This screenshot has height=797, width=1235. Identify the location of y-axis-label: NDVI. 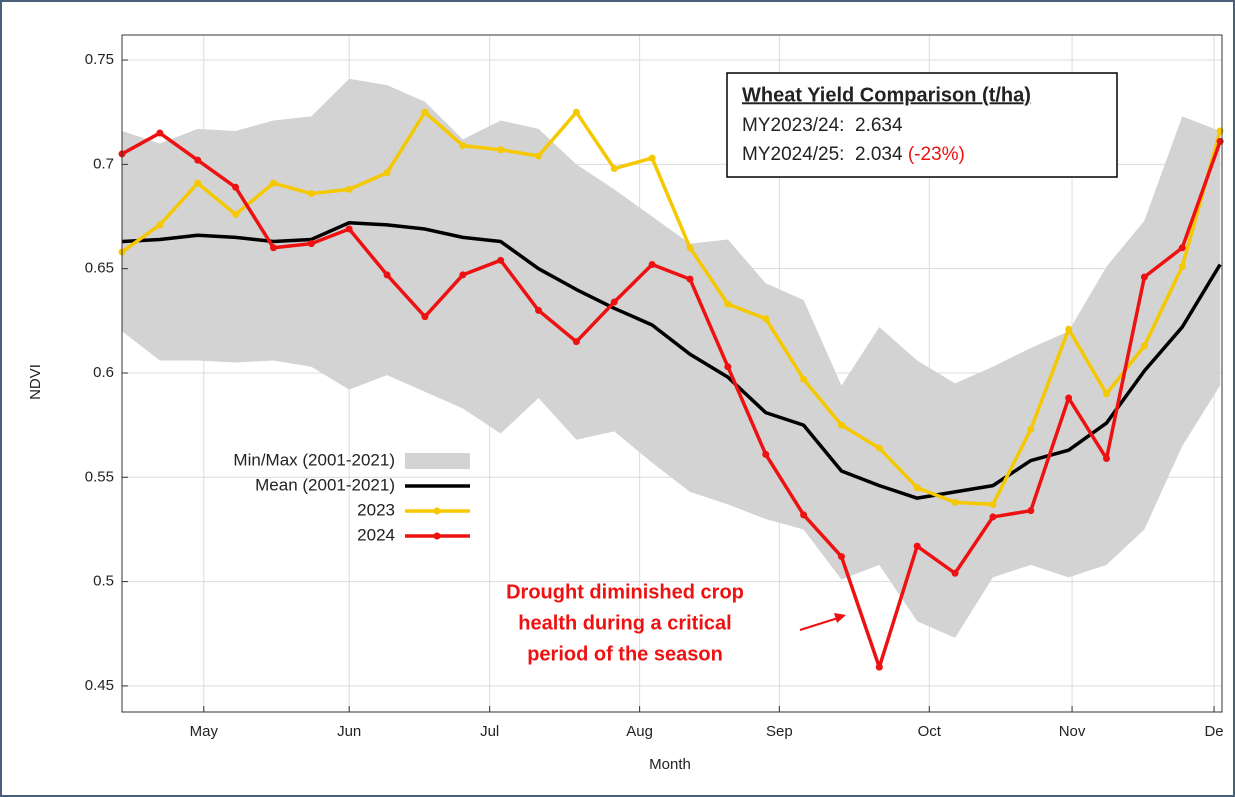
(35, 382).